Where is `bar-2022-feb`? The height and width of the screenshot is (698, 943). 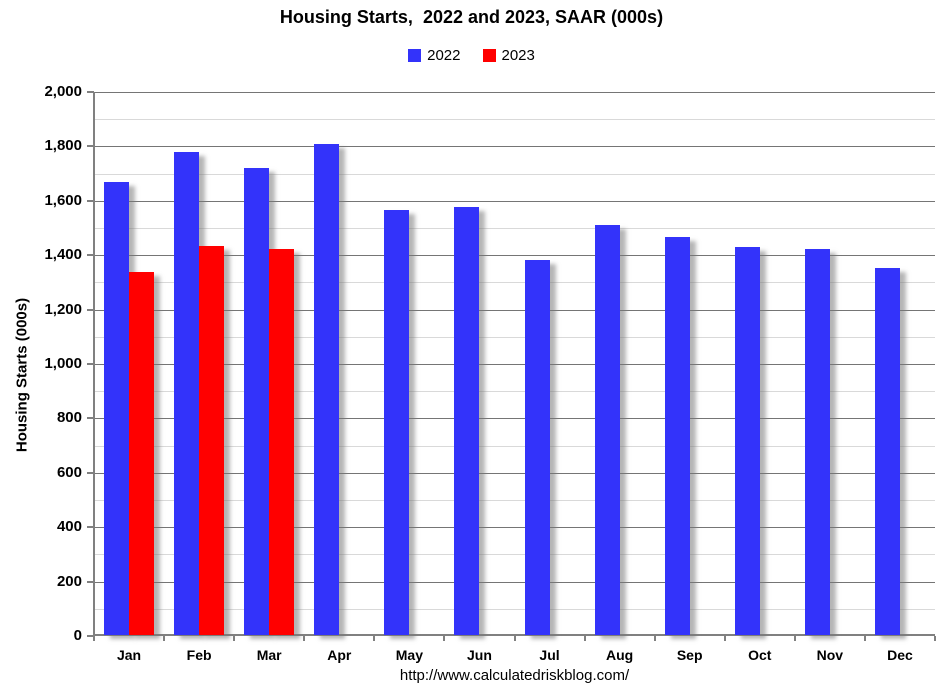
bar-2022-feb is located at coordinates (187, 393).